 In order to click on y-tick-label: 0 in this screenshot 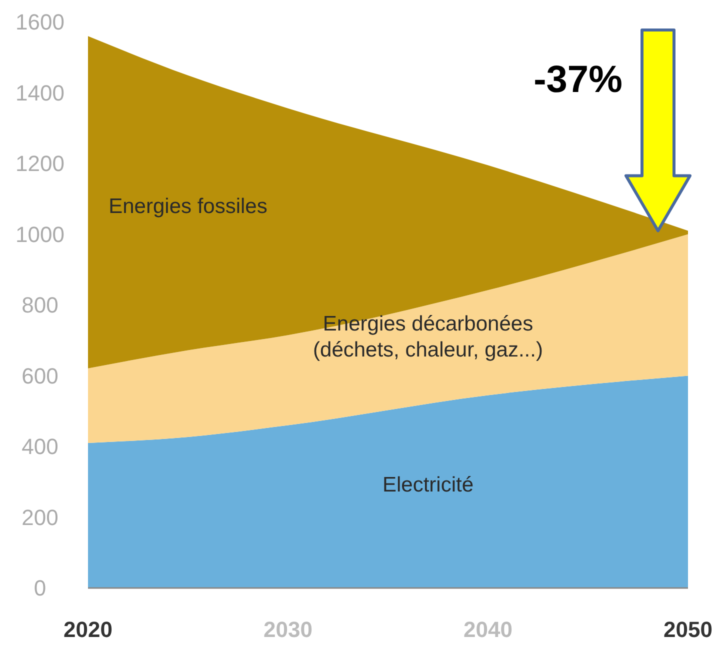, I will do `click(40, 588)`.